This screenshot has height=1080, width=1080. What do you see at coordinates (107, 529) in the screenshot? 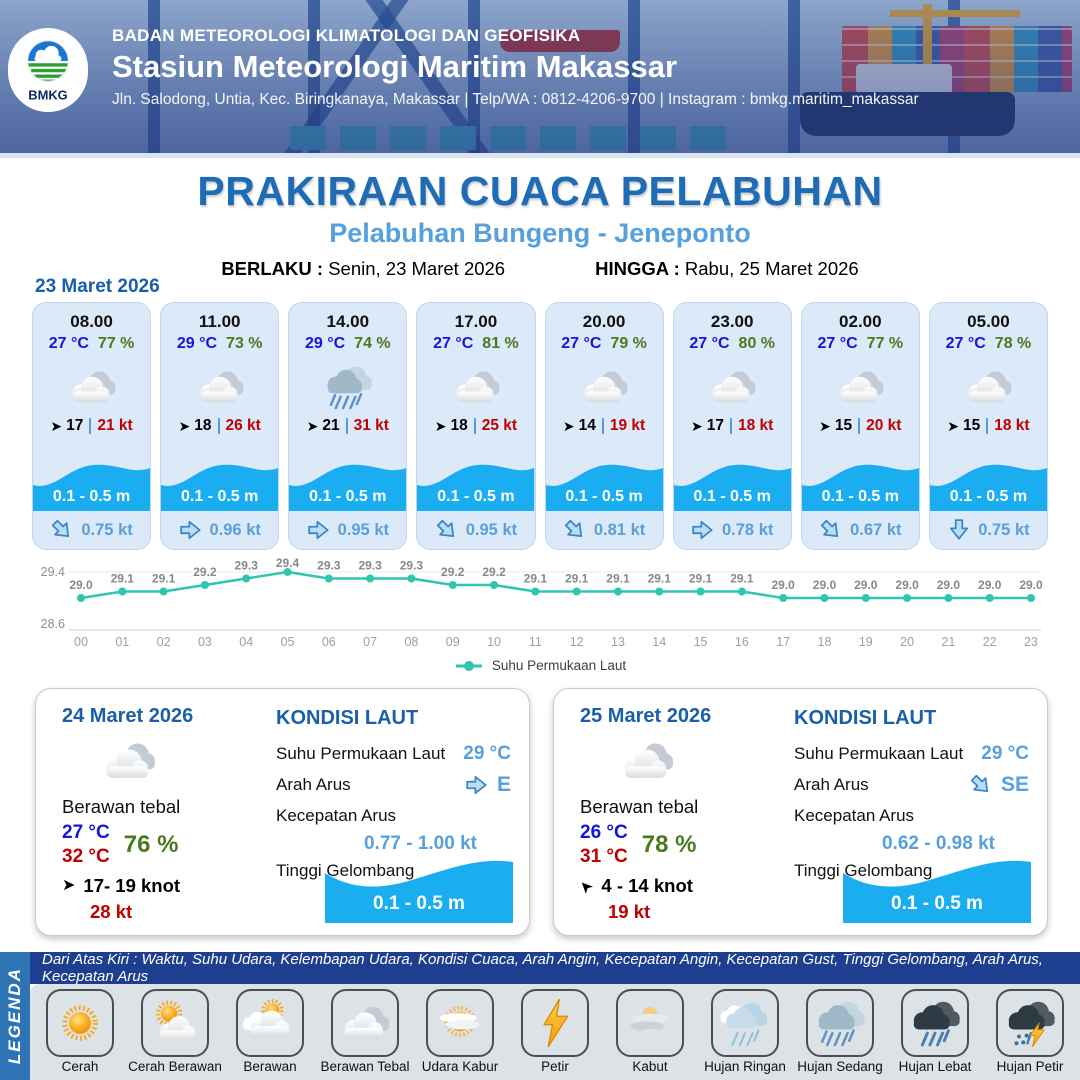
I see `current-speed: 0.75 kt` at bounding box center [107, 529].